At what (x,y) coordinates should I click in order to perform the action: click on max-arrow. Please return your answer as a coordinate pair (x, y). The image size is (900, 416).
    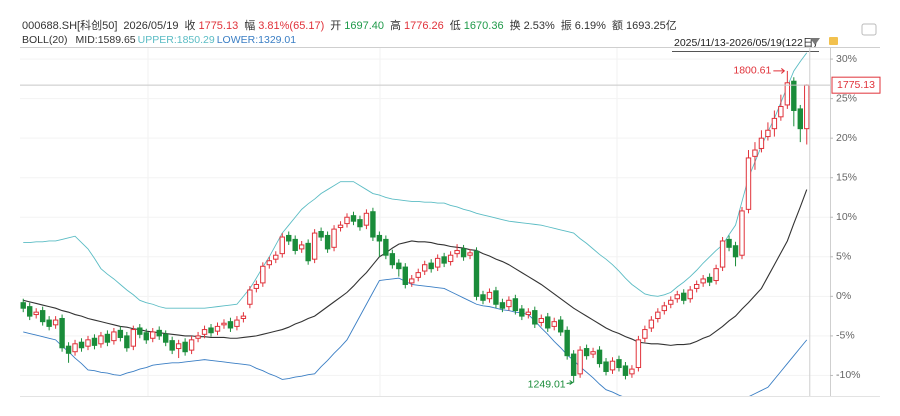
    Looking at the image, I should click on (779, 71).